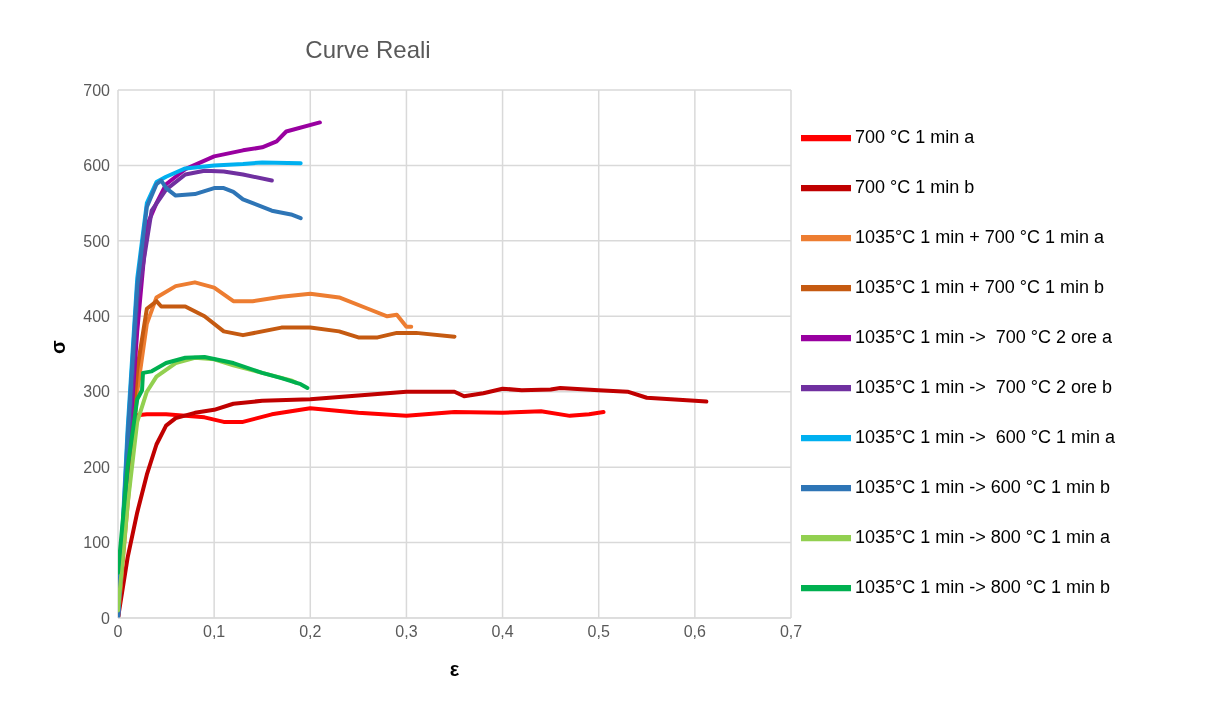 The height and width of the screenshot is (726, 1229). I want to click on x-tick-label: 0,7, so click(791, 632).